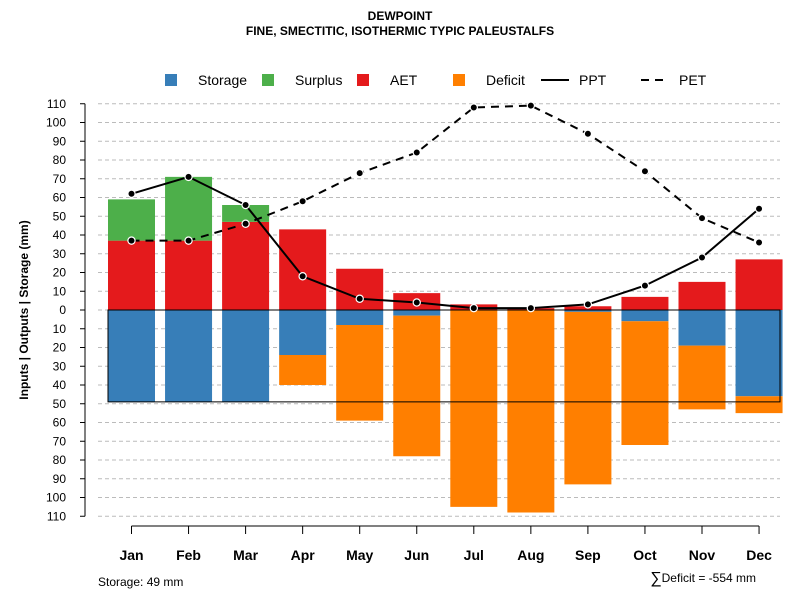  Describe the element at coordinates (759, 555) in the screenshot. I see `x-tick-label-dec: Dec` at that location.